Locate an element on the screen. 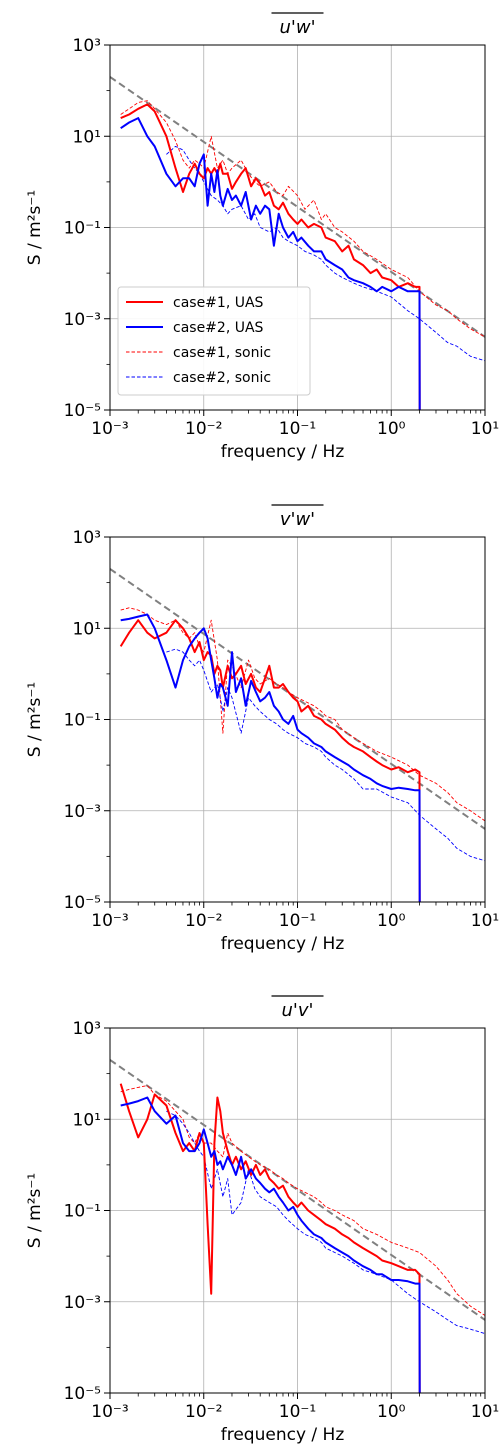  legend-box is located at coordinates (214, 341).